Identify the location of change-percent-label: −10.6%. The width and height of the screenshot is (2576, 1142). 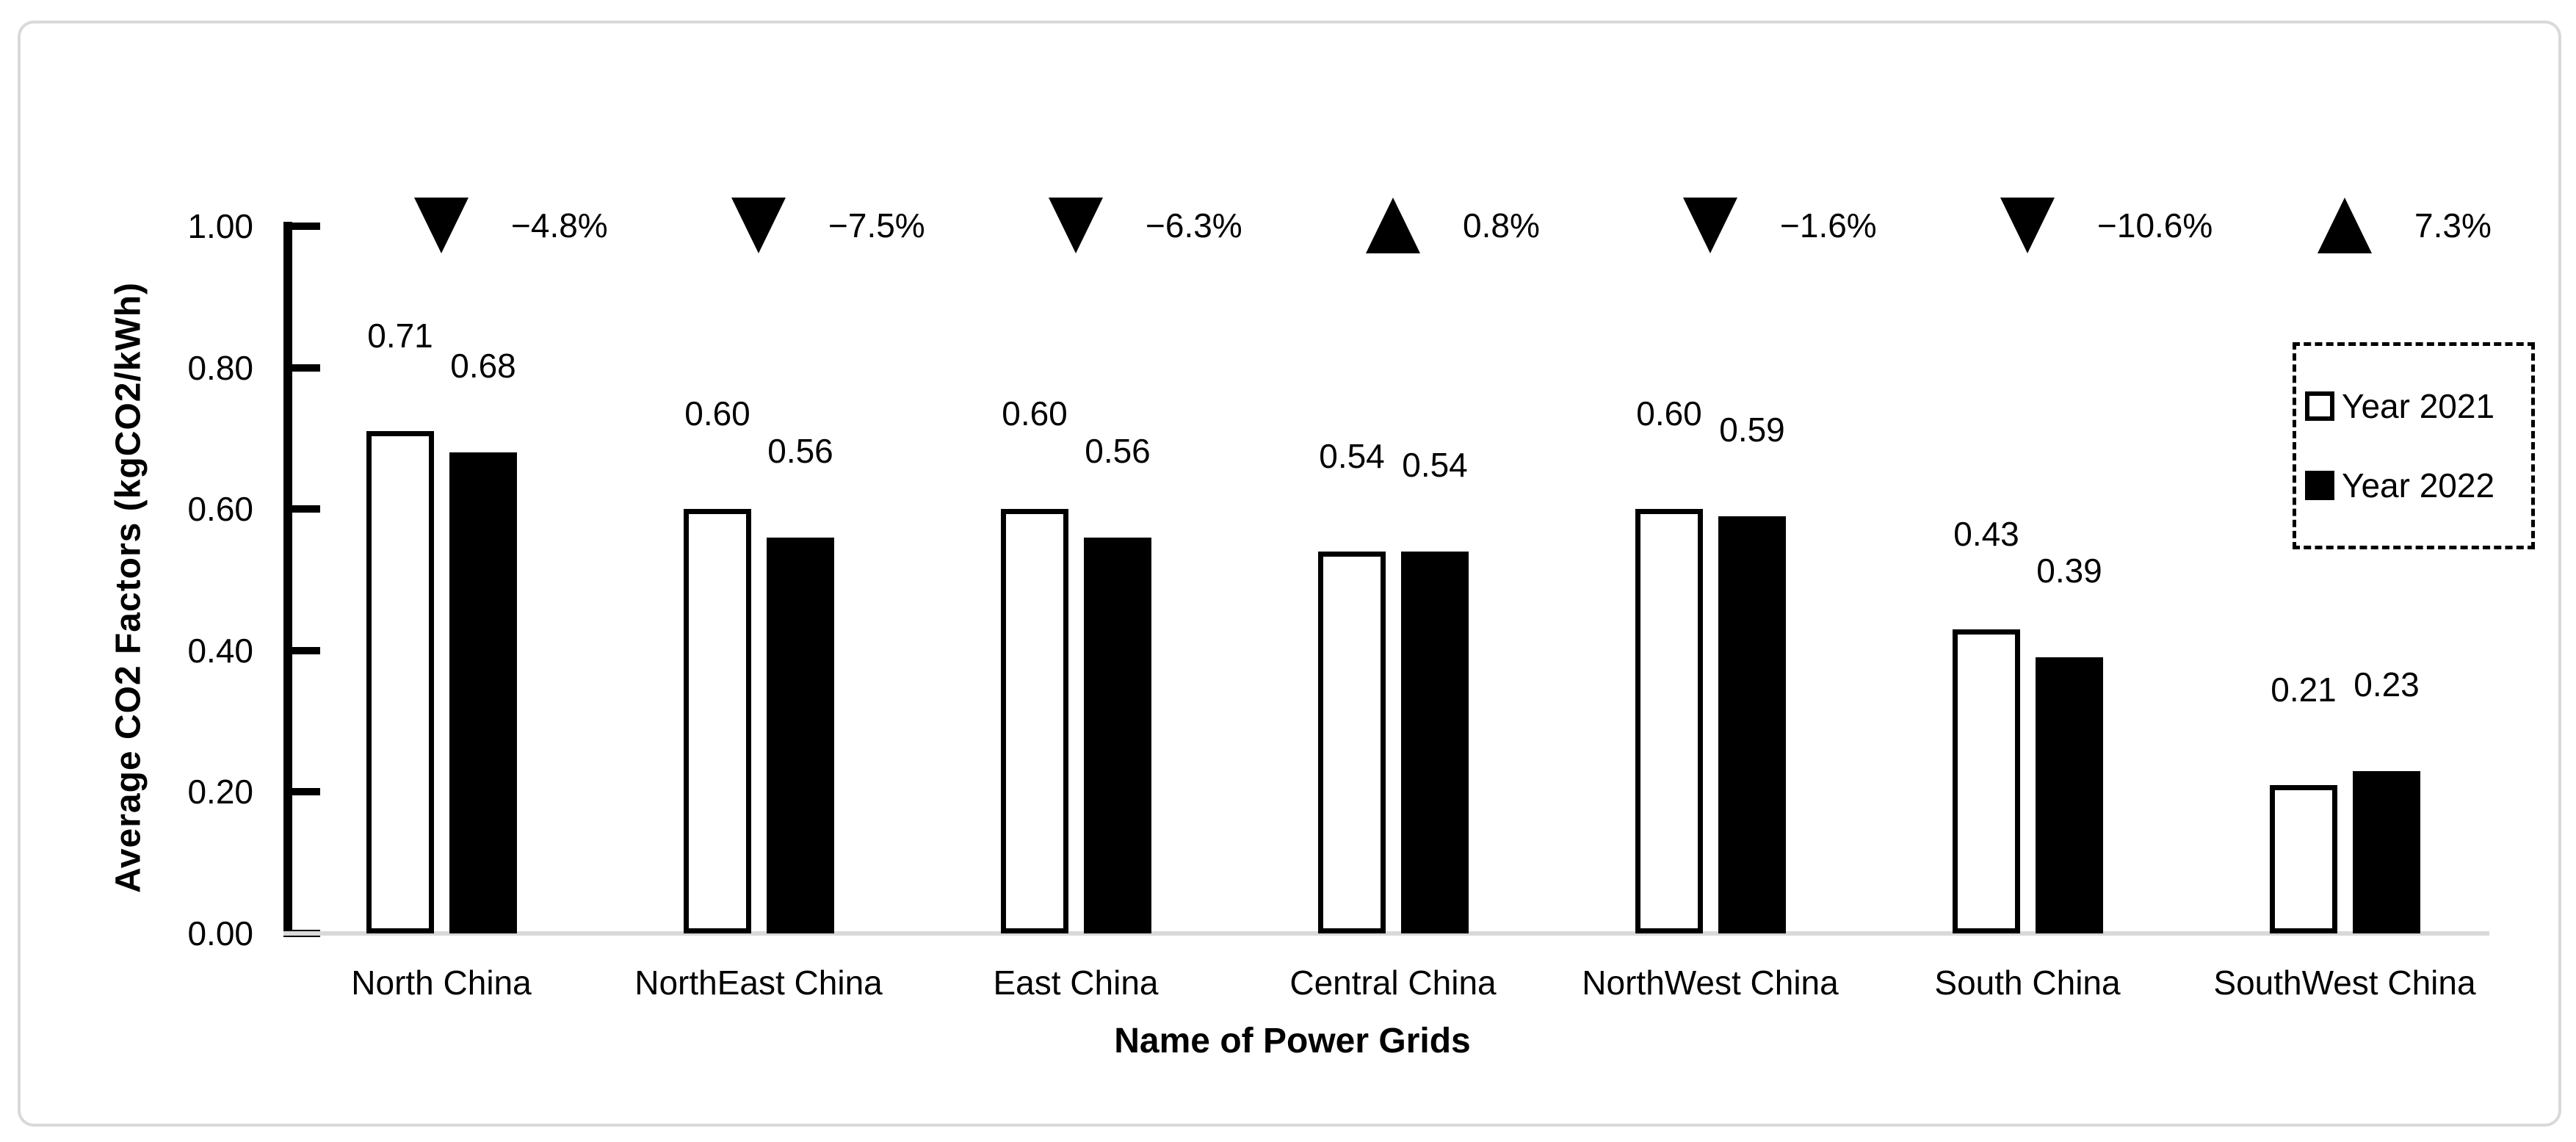
(2155, 225).